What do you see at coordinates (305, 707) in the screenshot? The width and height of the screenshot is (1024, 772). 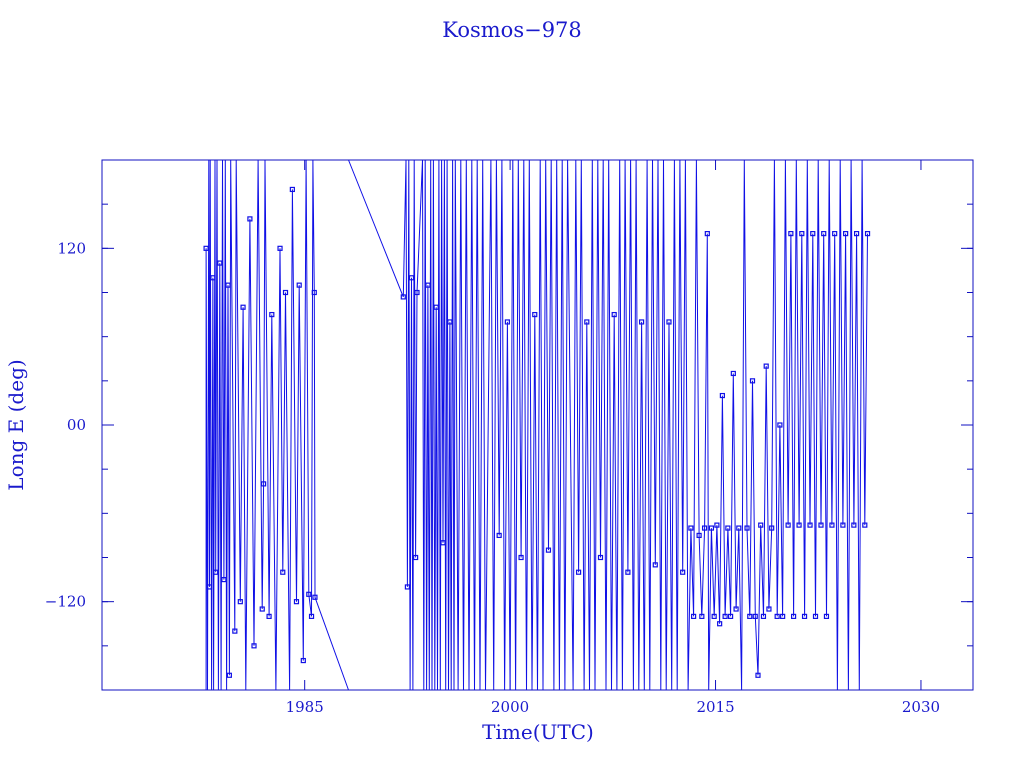 I see `x-tick-label: 1985` at bounding box center [305, 707].